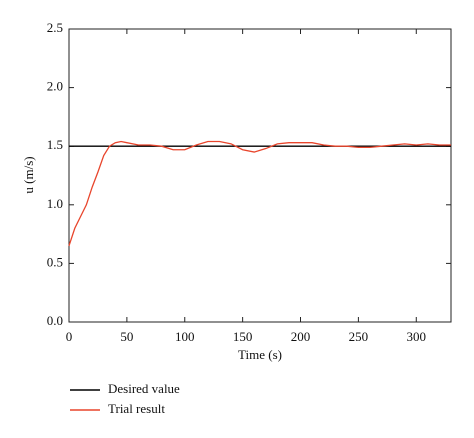 This screenshot has height=438, width=474. Describe the element at coordinates (185, 336) in the screenshot. I see `x-tick-label: 100` at that location.